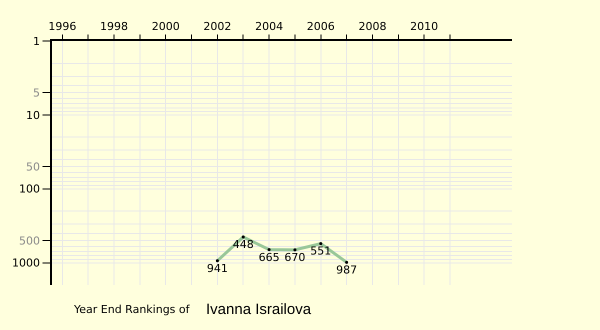 The image size is (600, 330). Describe the element at coordinates (282, 249) in the screenshot. I see `line-series` at that location.